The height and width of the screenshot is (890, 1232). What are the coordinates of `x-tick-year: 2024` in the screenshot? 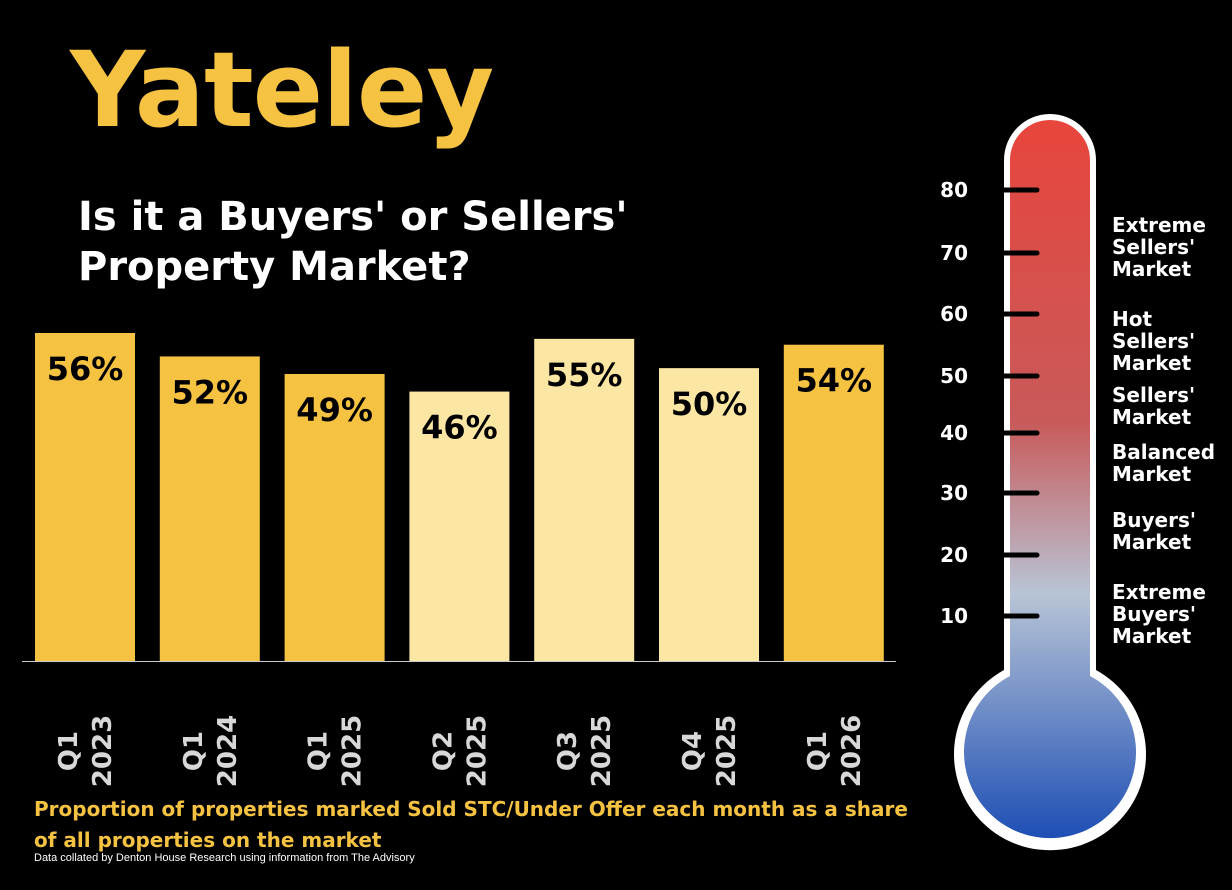 It's located at (228, 751).